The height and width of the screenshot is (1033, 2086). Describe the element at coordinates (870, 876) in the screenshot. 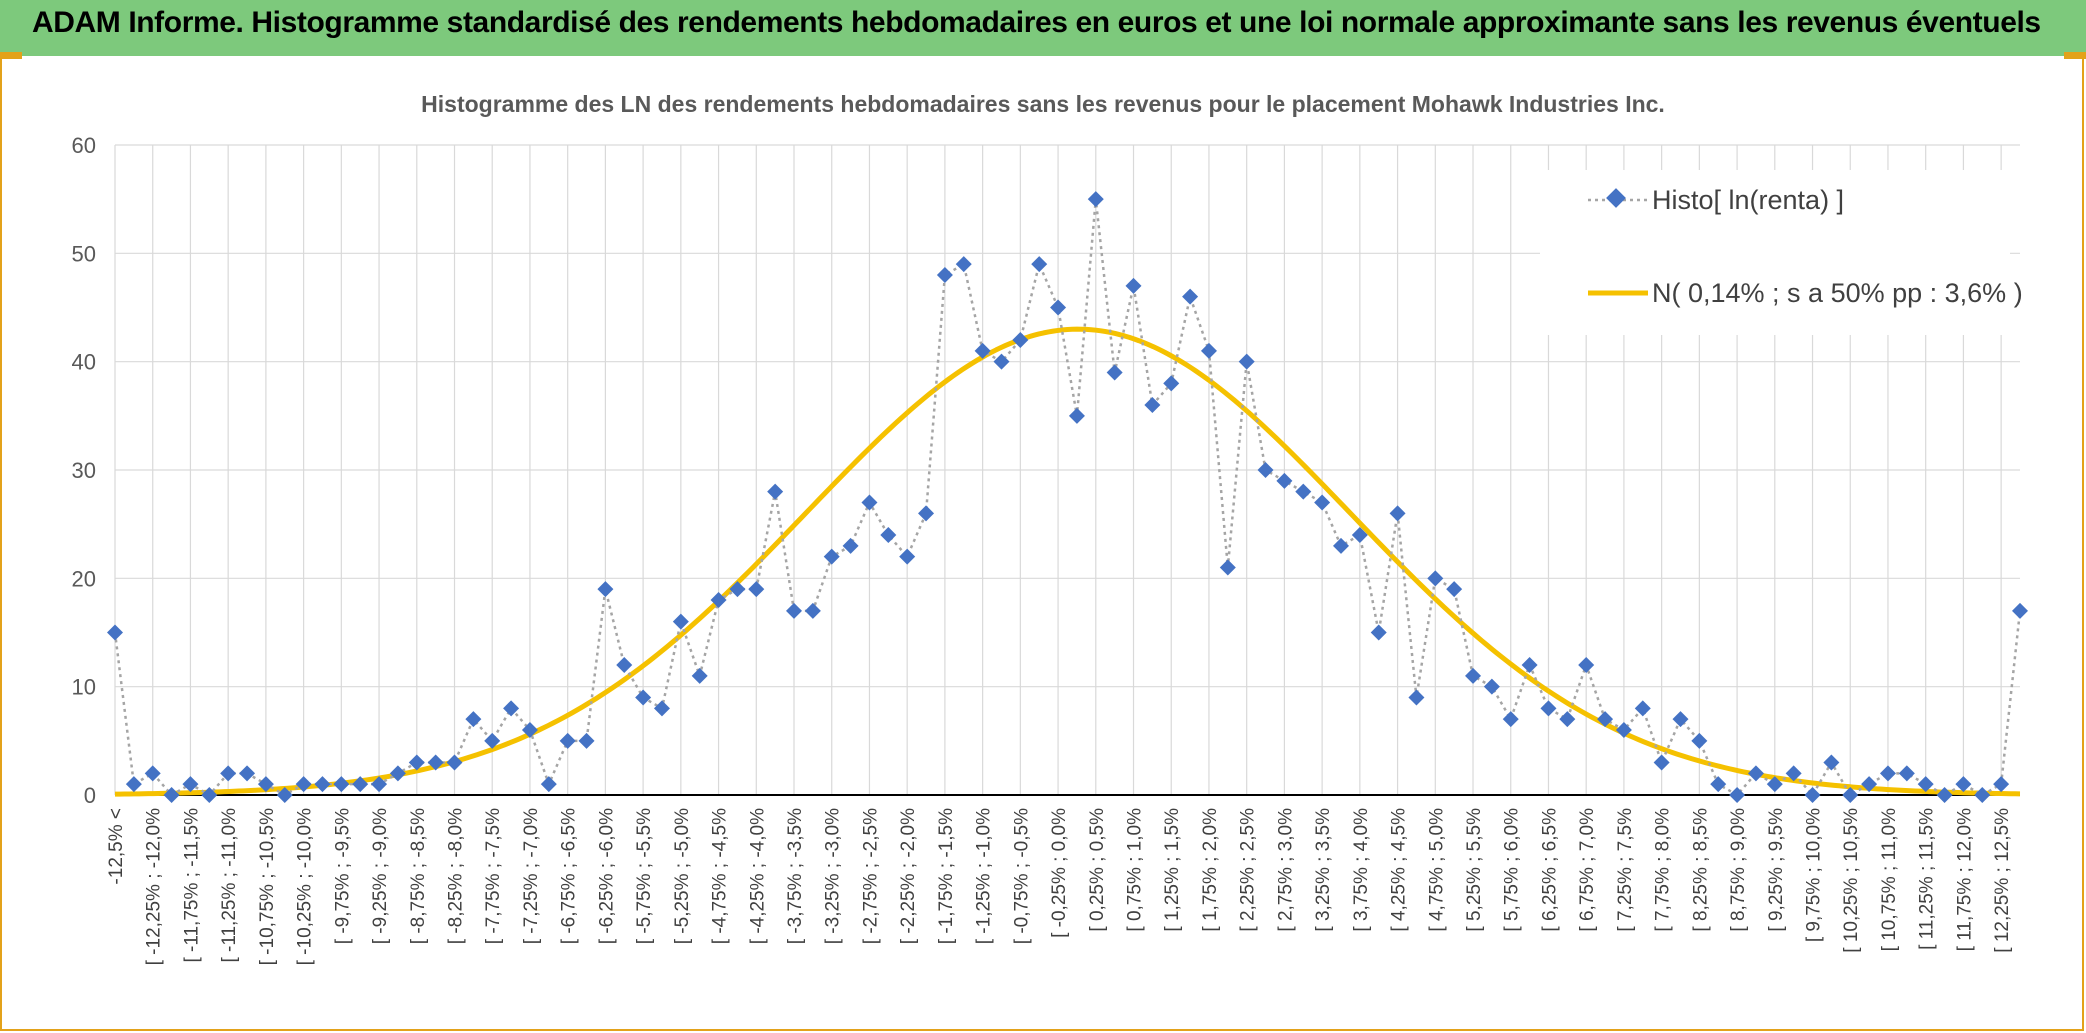

I see `x-tick-label: [ -2,75% ; -2,5%` at that location.